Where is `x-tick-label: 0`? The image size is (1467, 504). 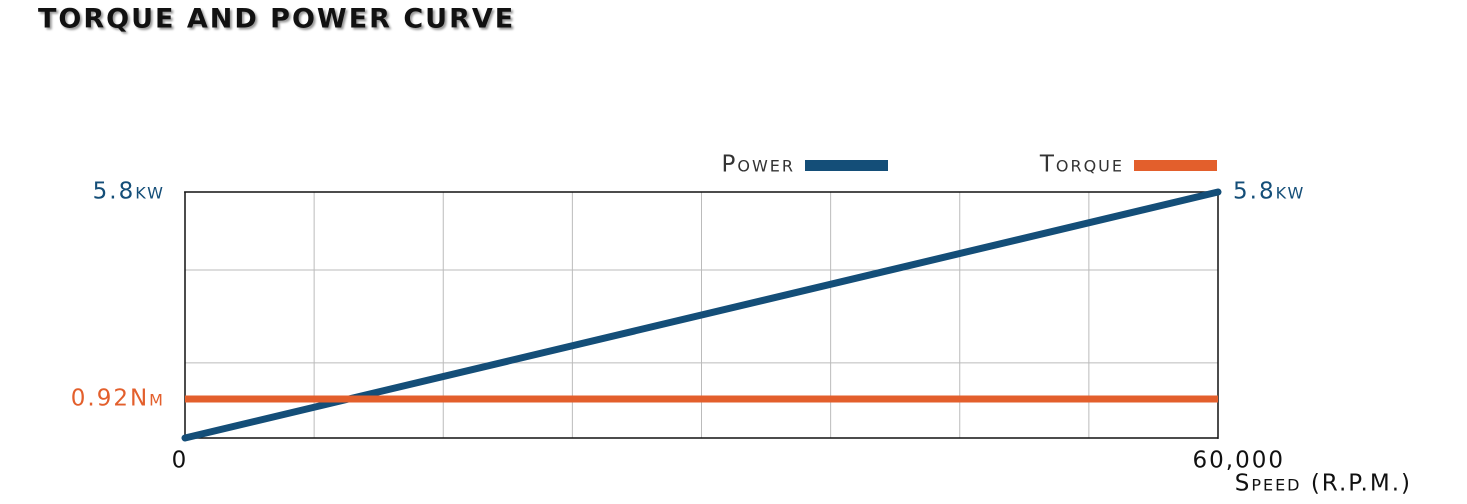
x-tick-label: 0 is located at coordinates (180, 461).